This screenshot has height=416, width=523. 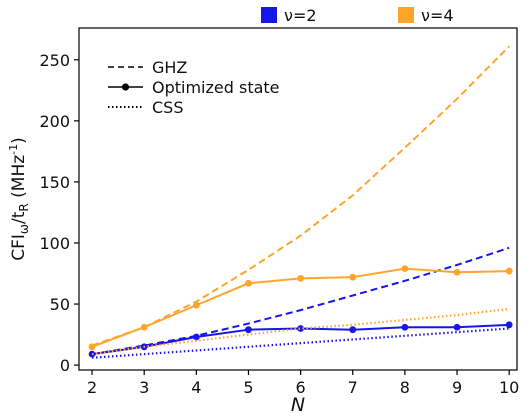 What do you see at coordinates (196, 387) in the screenshot?
I see `x-tick-label: 4` at bounding box center [196, 387].